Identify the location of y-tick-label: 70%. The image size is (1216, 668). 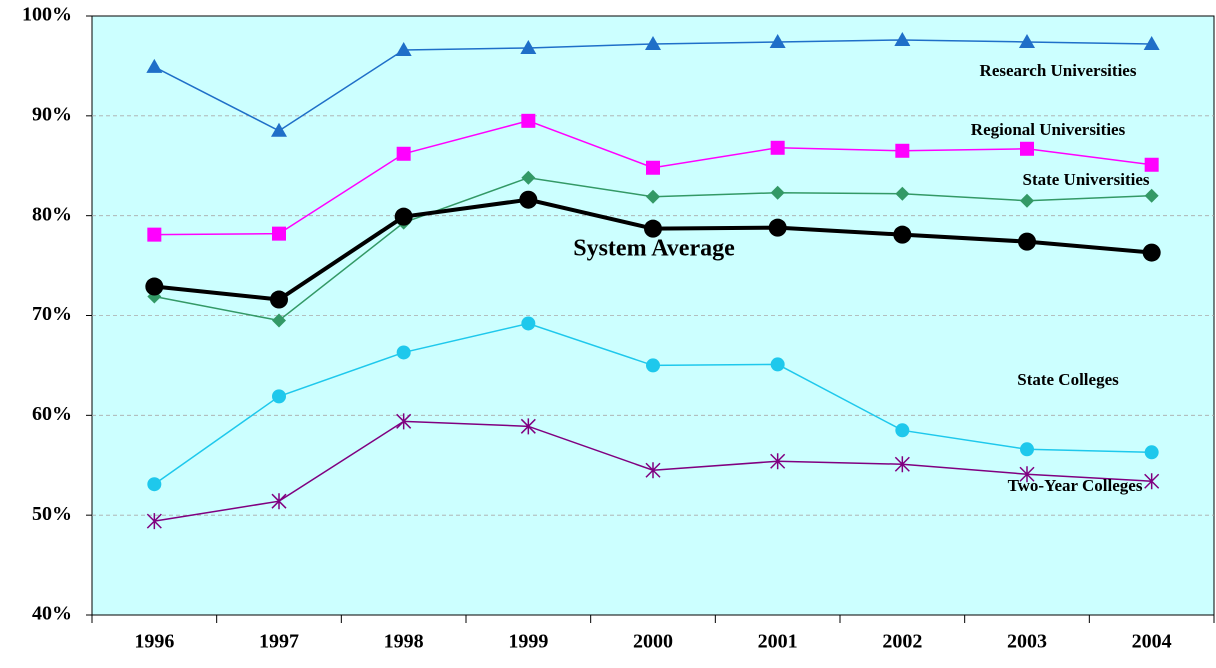
(52, 314).